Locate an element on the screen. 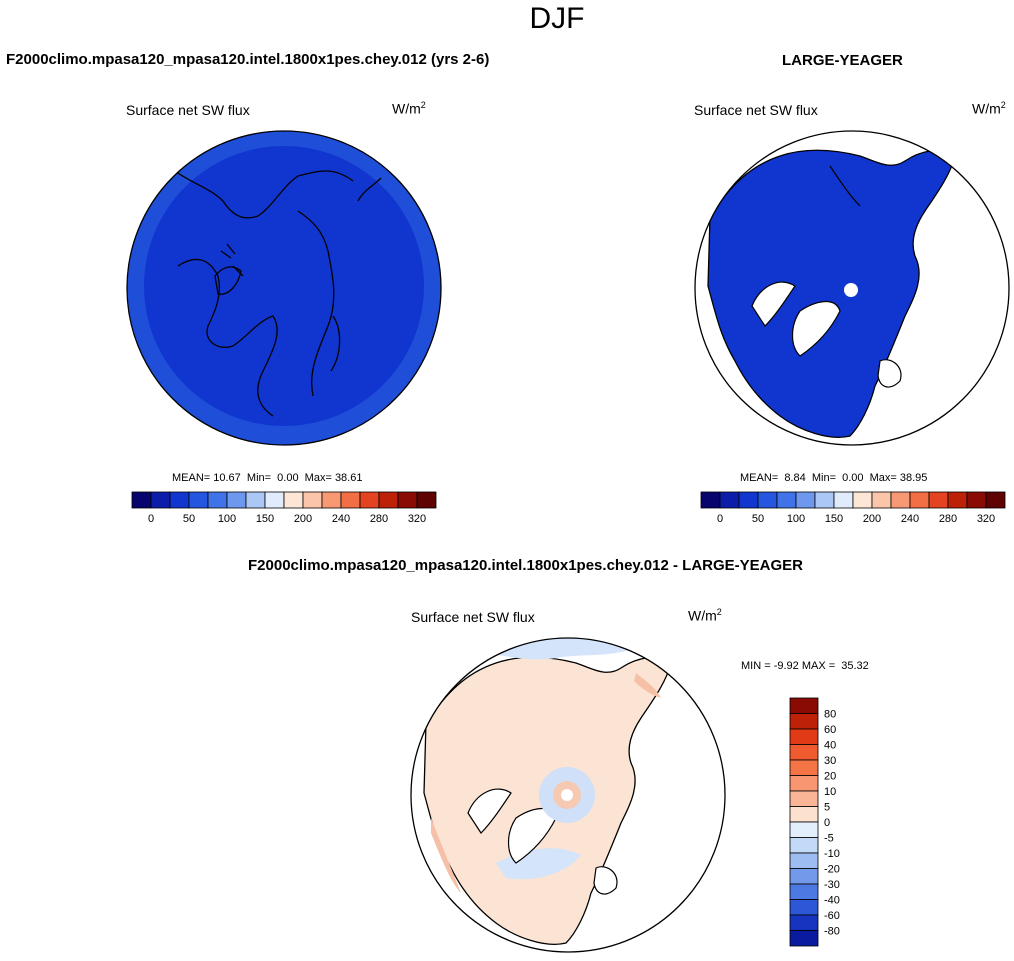 The height and width of the screenshot is (961, 1014). ref-pole-hole is located at coordinates (851, 290).